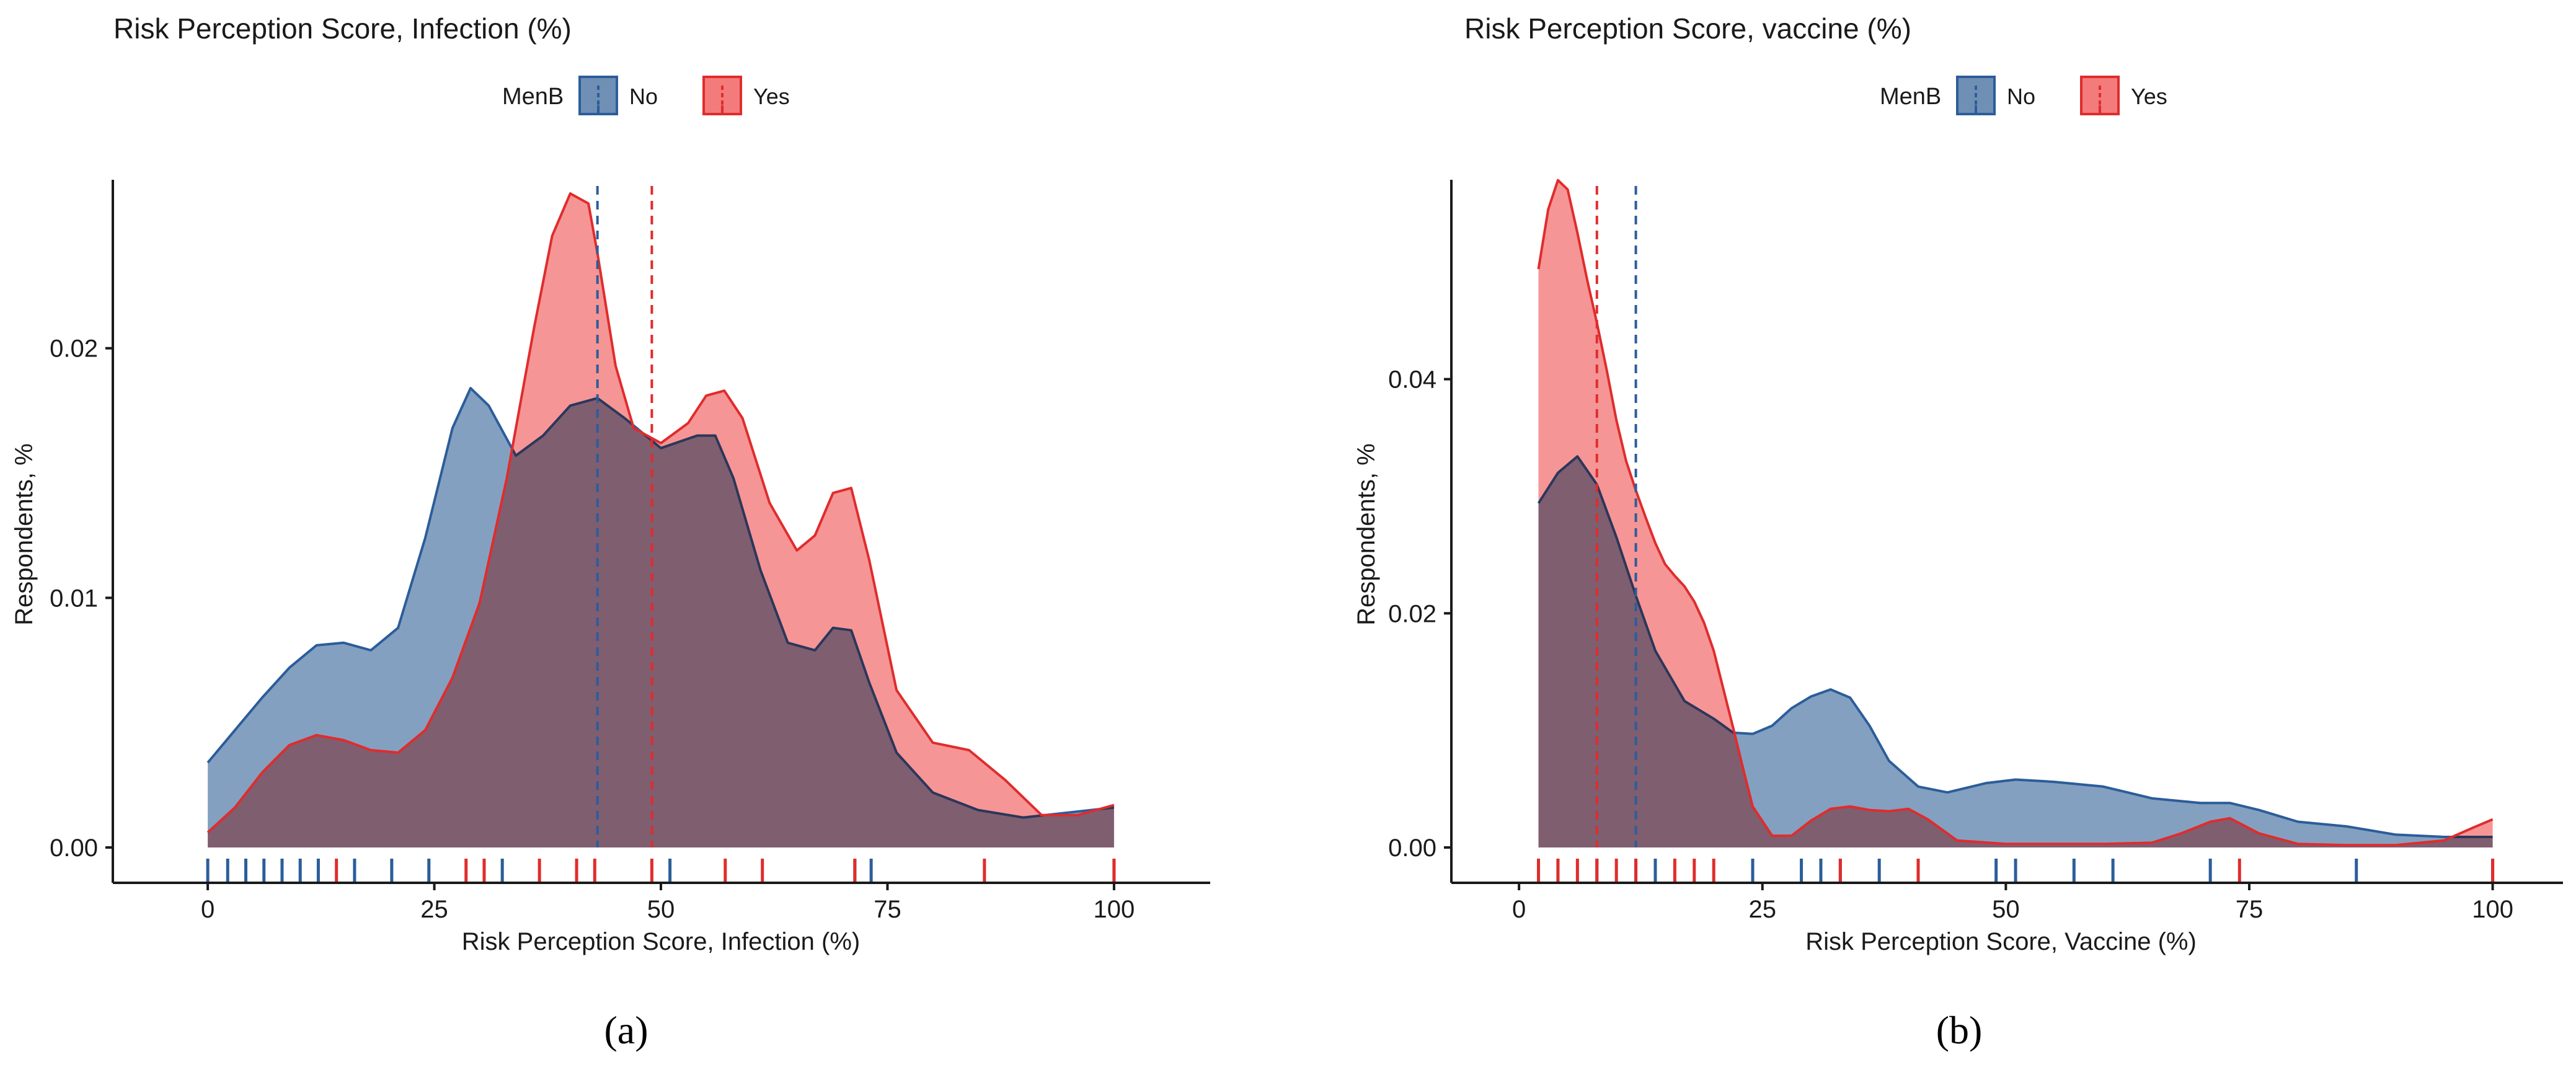  I want to click on caption-b: (b), so click(1960, 1030).